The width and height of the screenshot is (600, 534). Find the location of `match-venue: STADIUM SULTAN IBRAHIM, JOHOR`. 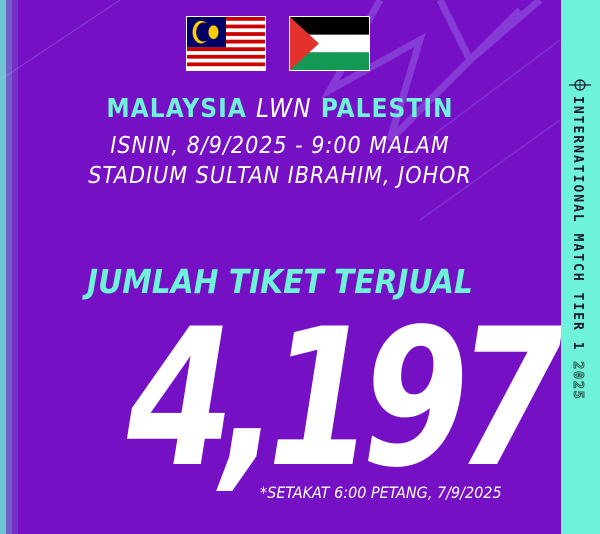

match-venue: STADIUM SULTAN IBRAHIM, JOHOR is located at coordinates (280, 176).